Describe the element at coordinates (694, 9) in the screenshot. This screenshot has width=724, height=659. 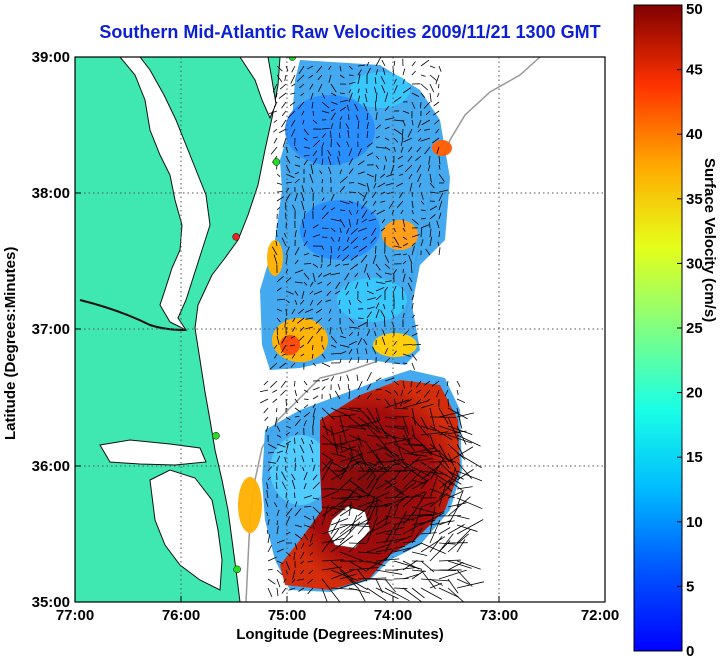
I see `colorbar-tick-label: 50` at that location.